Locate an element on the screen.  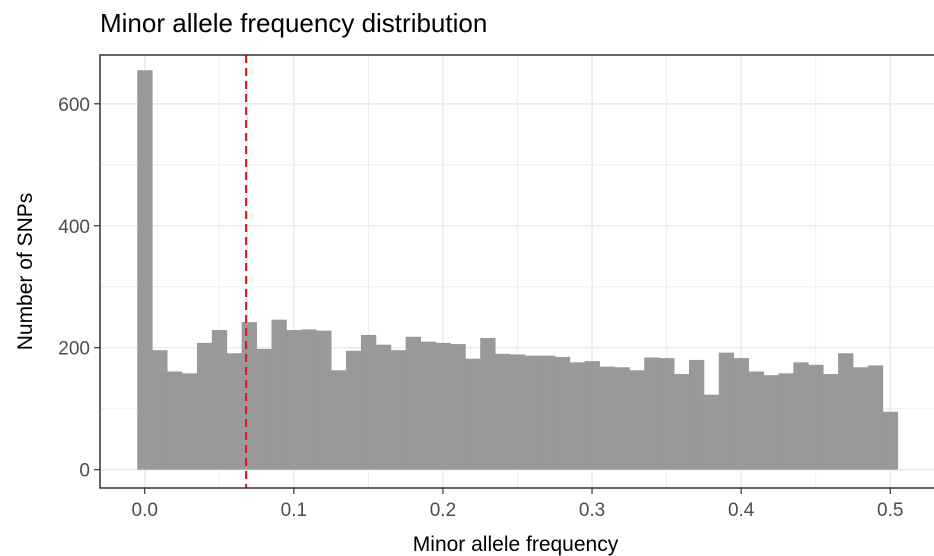
chart-title: Minor allele frequency distribution is located at coordinates (294, 23).